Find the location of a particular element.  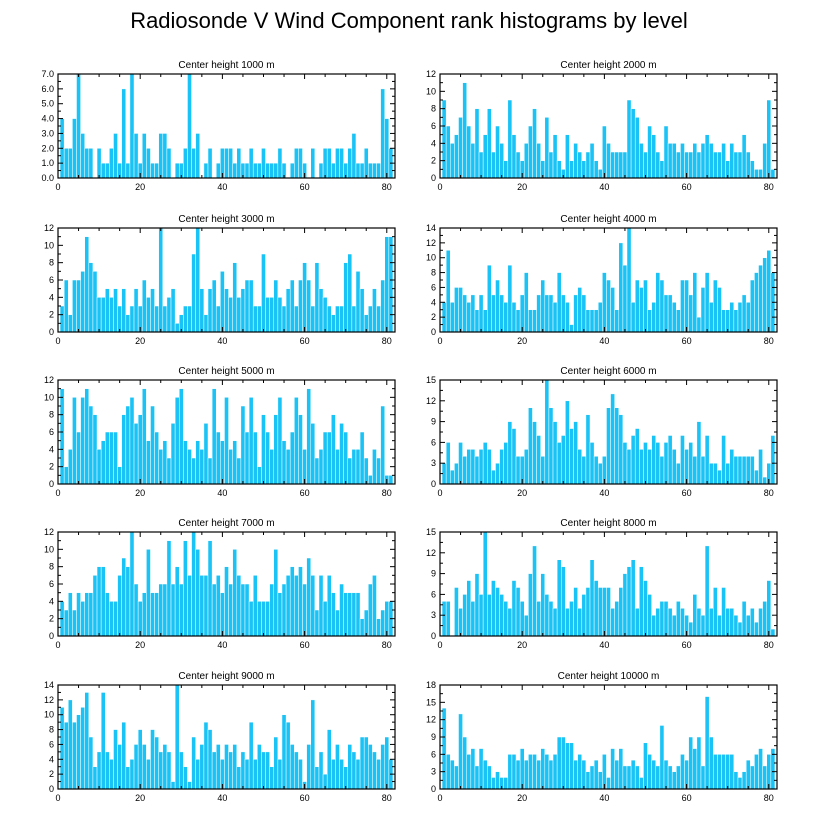

panel-title: Center height 8000 m is located at coordinates (608, 523).